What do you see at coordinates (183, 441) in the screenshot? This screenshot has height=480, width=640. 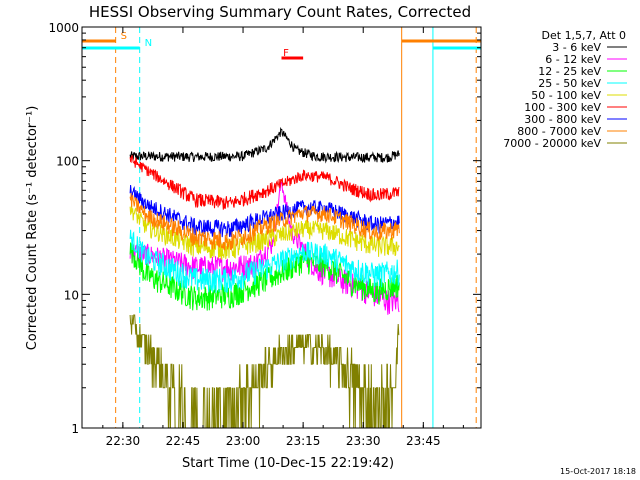 I see `x-tick-label-1: 22:45` at bounding box center [183, 441].